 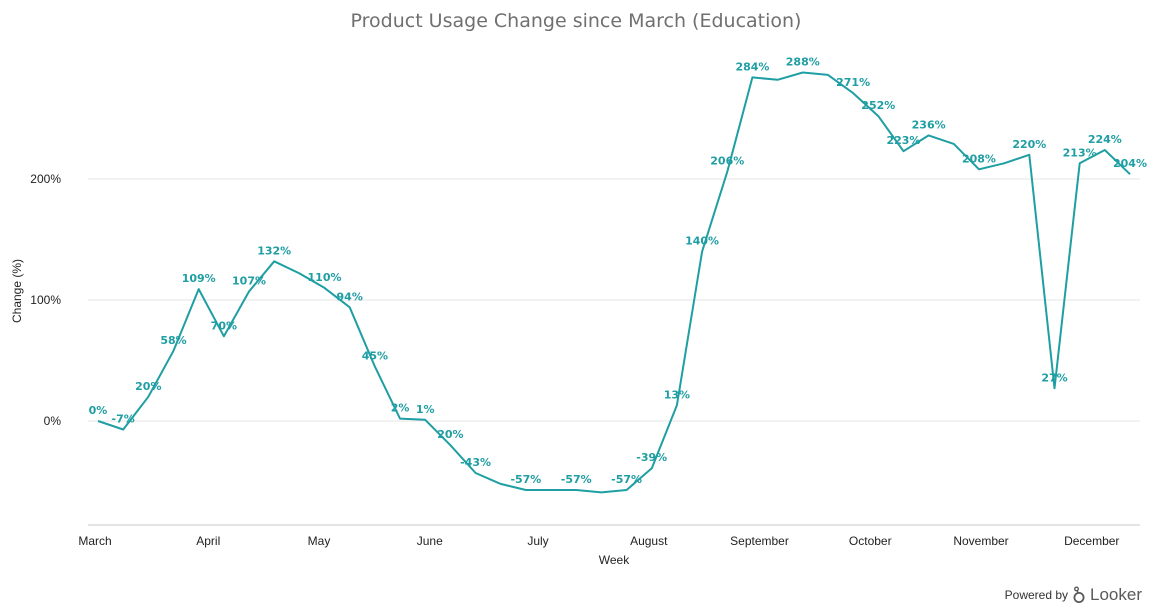 I want to click on data-label: 206%, so click(x=727, y=161).